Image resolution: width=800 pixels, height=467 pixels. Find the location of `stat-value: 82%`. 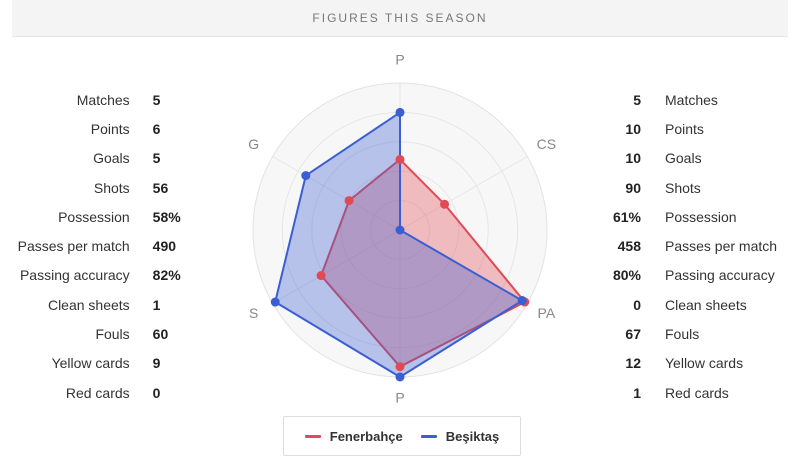

stat-value: 82% is located at coordinates (166, 275).